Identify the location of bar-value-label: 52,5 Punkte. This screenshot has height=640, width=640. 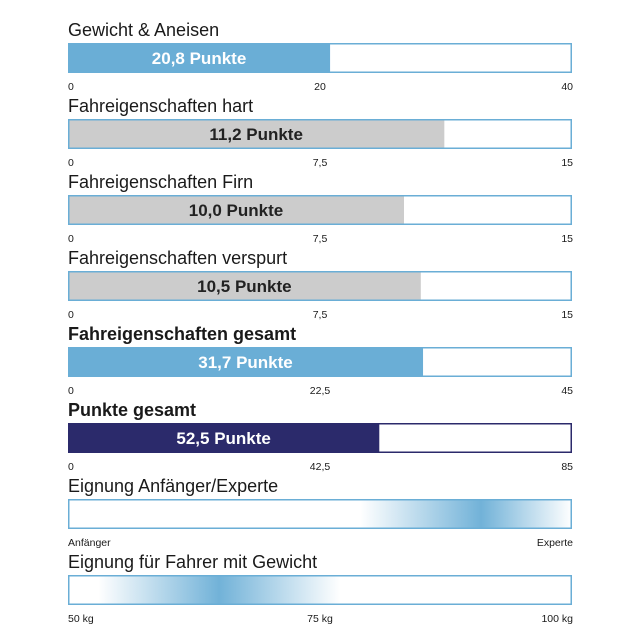
(223, 438).